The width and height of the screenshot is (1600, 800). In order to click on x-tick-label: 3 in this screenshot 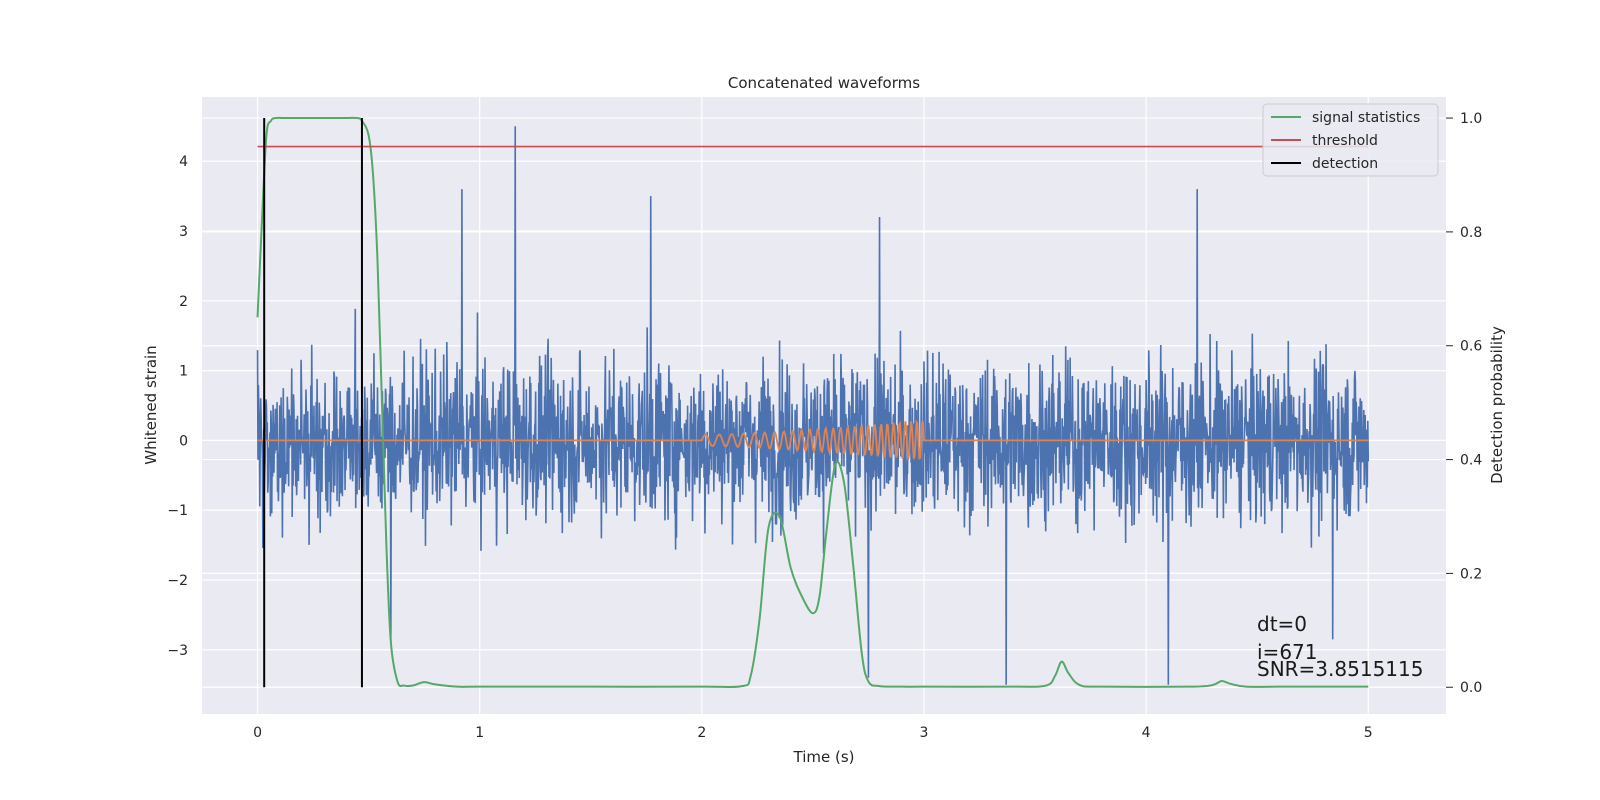, I will do `click(924, 733)`.